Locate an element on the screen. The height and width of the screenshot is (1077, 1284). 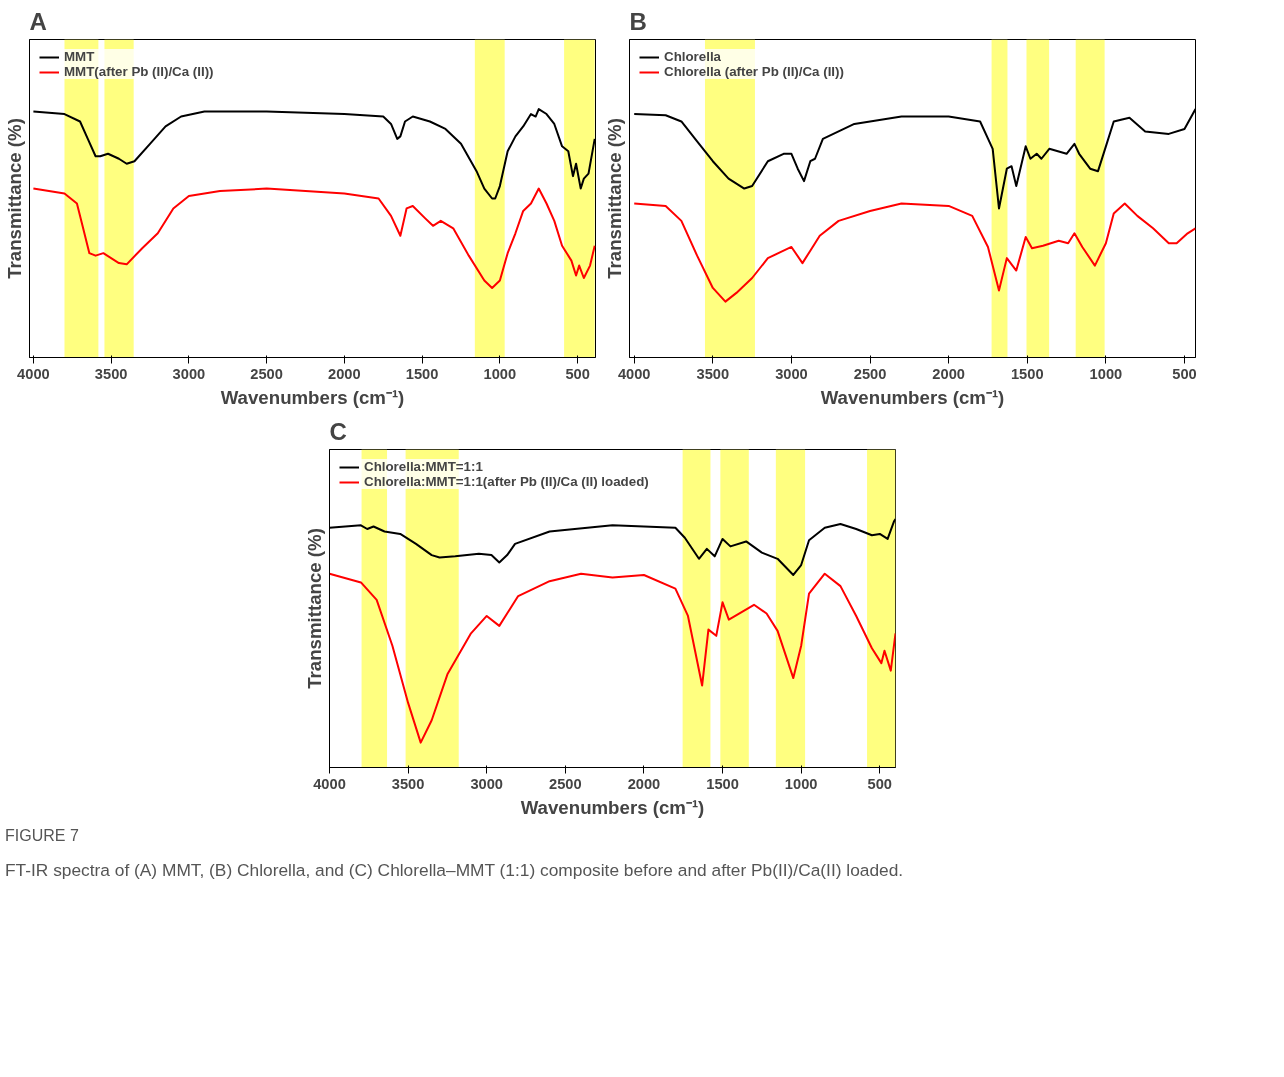
legend-label: Chlorella (after Pb (II)/Ca (II)) is located at coordinates (754, 71).